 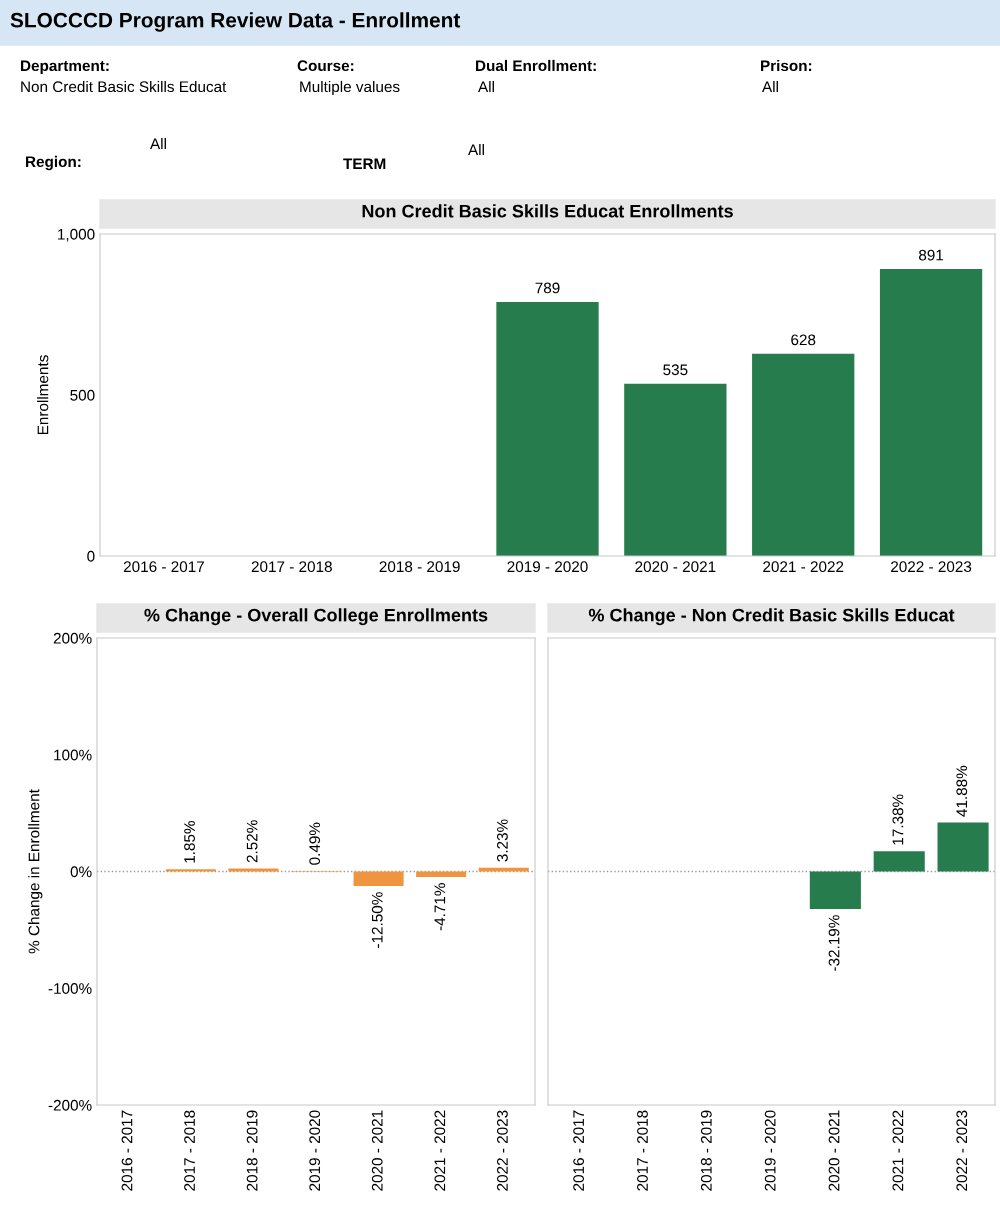 I want to click on data-label: 0.49%, so click(x=315, y=843).